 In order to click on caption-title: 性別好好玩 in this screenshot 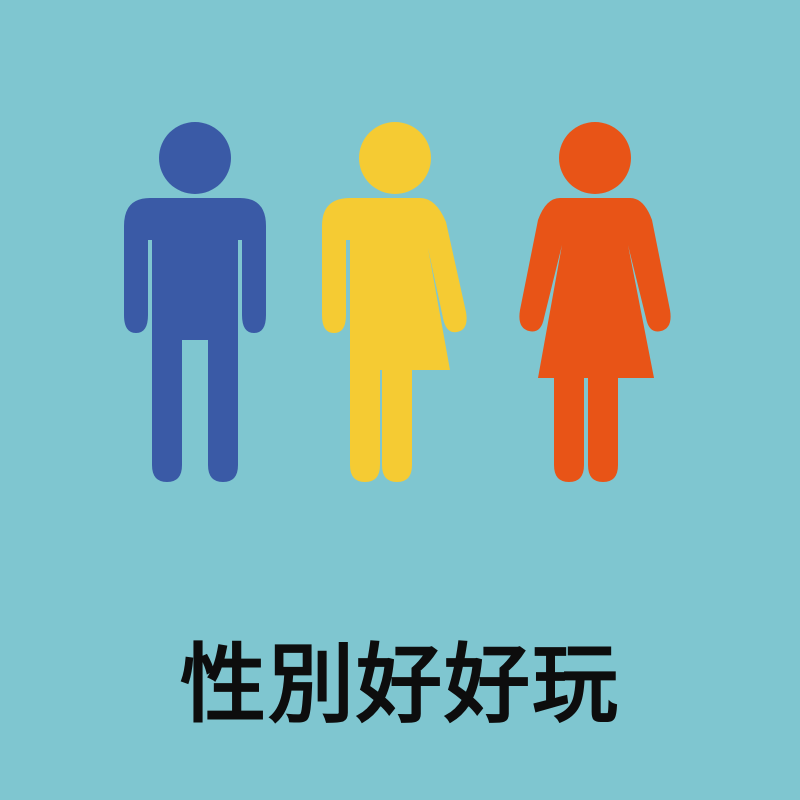, I will do `click(400, 685)`.